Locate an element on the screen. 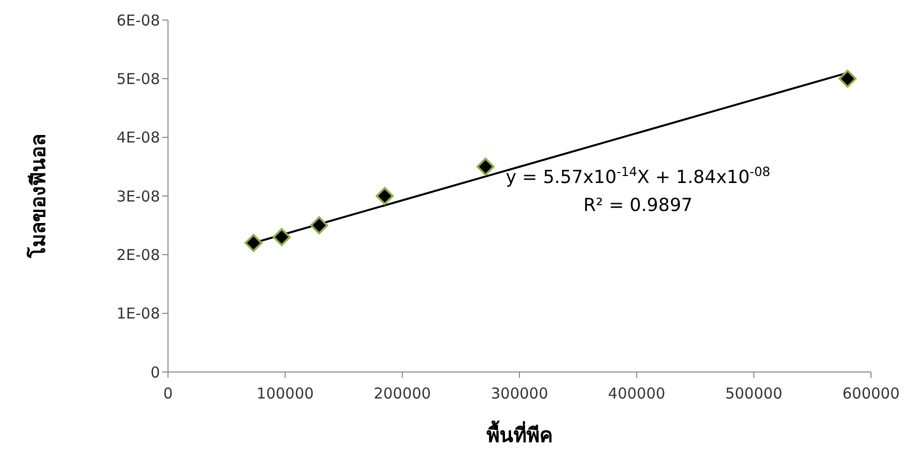  y-tick-label: 1E-08 is located at coordinates (138, 313).